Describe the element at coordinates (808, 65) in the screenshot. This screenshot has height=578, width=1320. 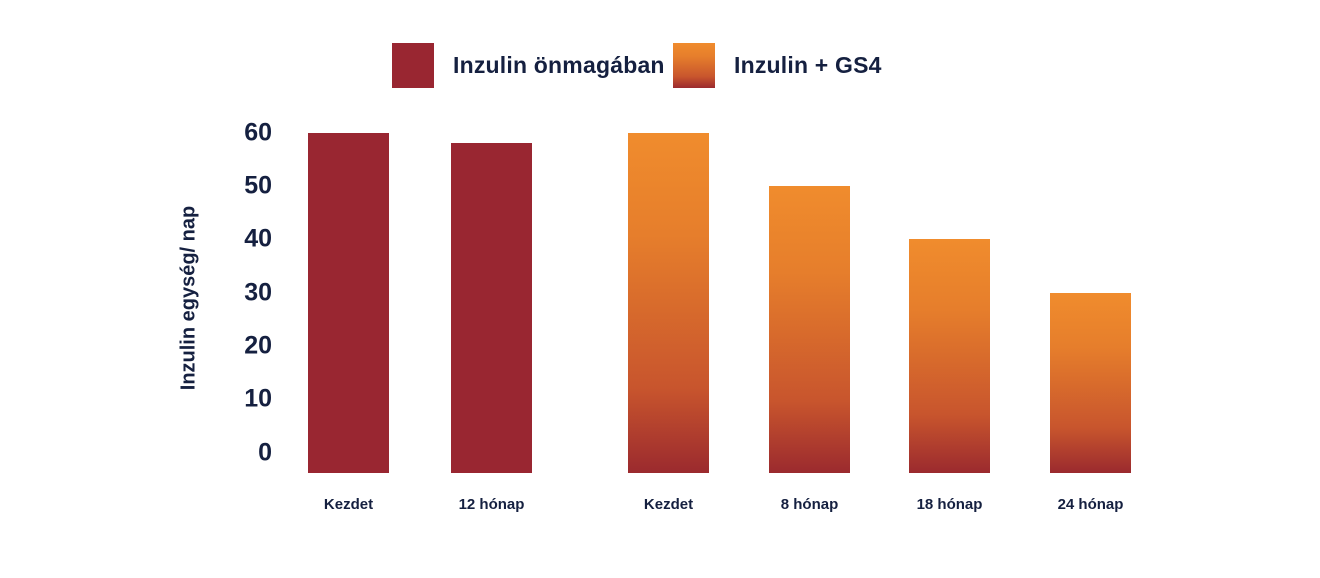
I see `legend-label-insulin-gs4: Inzulin + GS4` at that location.